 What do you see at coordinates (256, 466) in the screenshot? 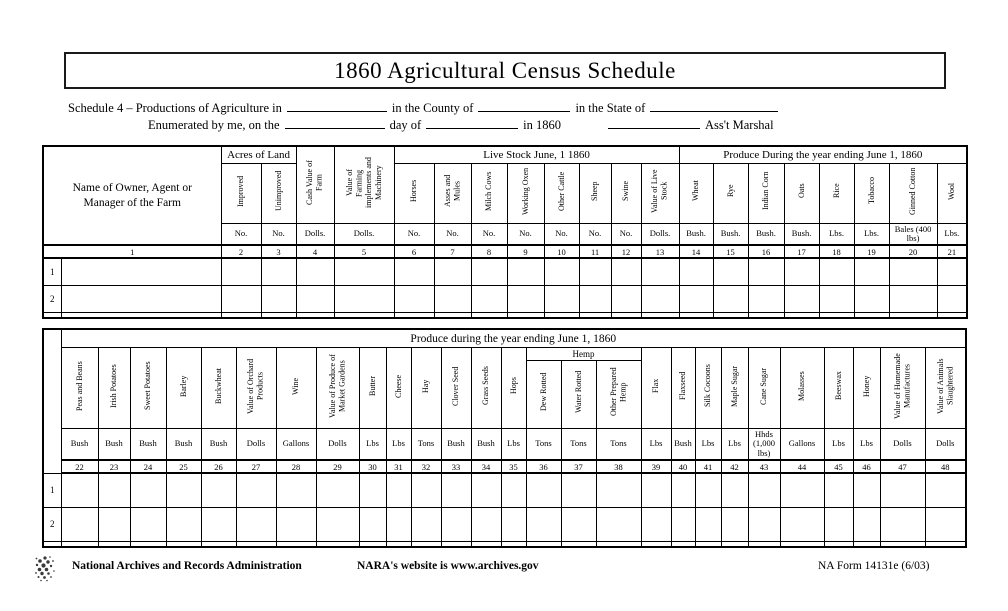
I see `colnum-27: 27` at bounding box center [256, 466].